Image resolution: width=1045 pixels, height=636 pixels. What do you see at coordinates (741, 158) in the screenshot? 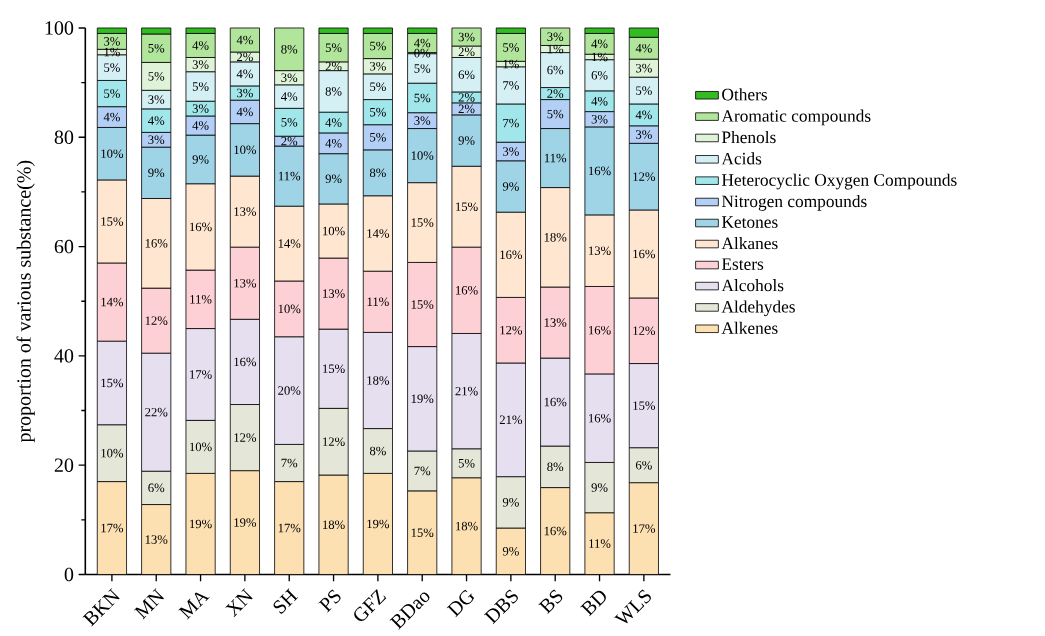
I see `legend-label: Acids` at bounding box center [741, 158].